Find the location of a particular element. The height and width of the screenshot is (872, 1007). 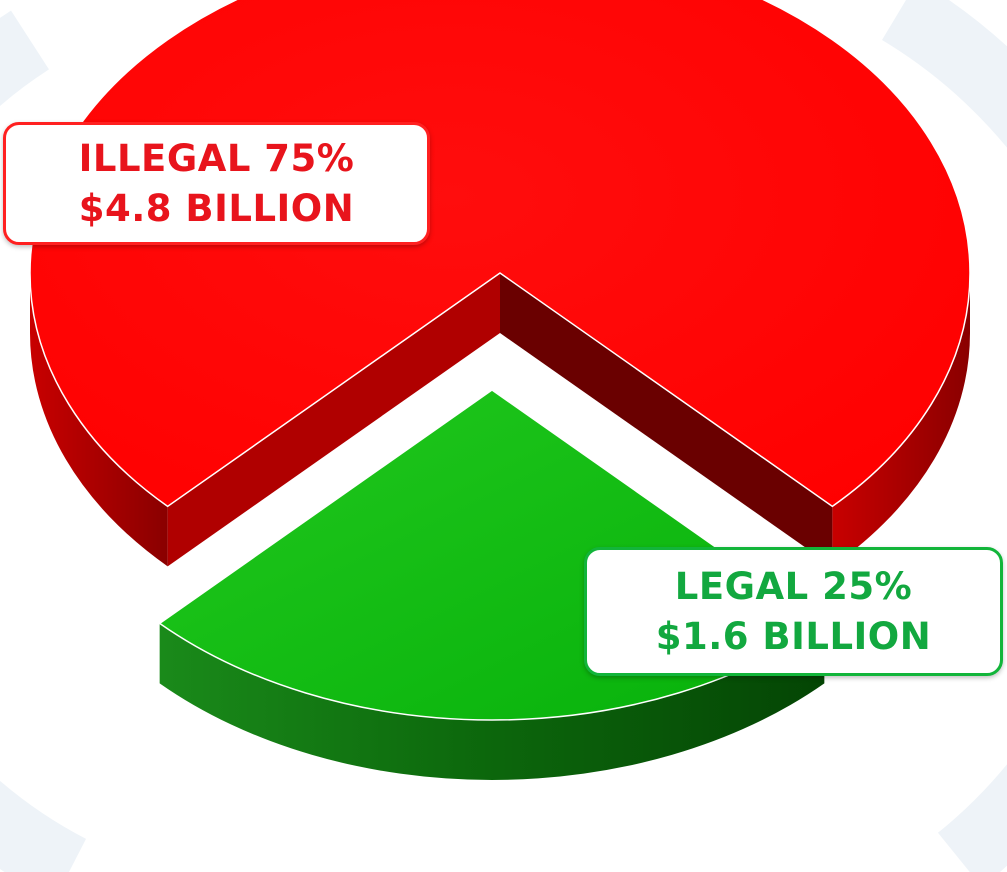

legal-slice-side is located at coordinates (492, 701).